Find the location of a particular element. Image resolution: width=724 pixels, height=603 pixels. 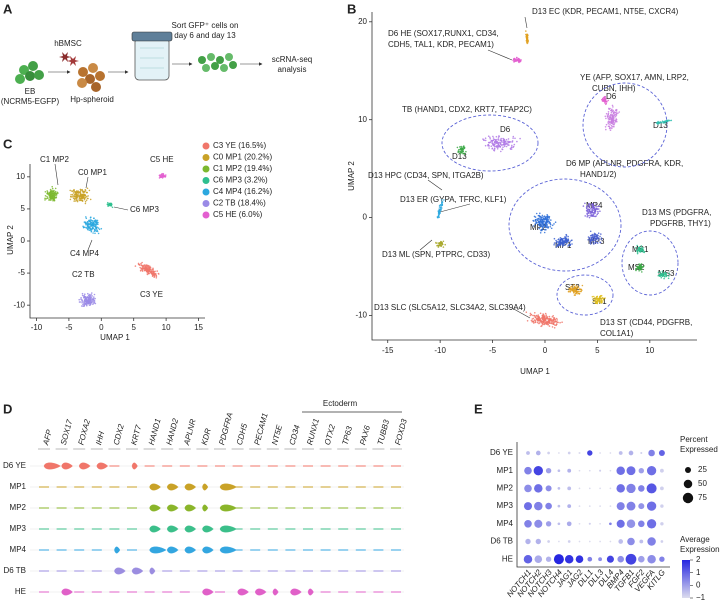

cluster-label: C2 TB is located at coordinates (83, 274).